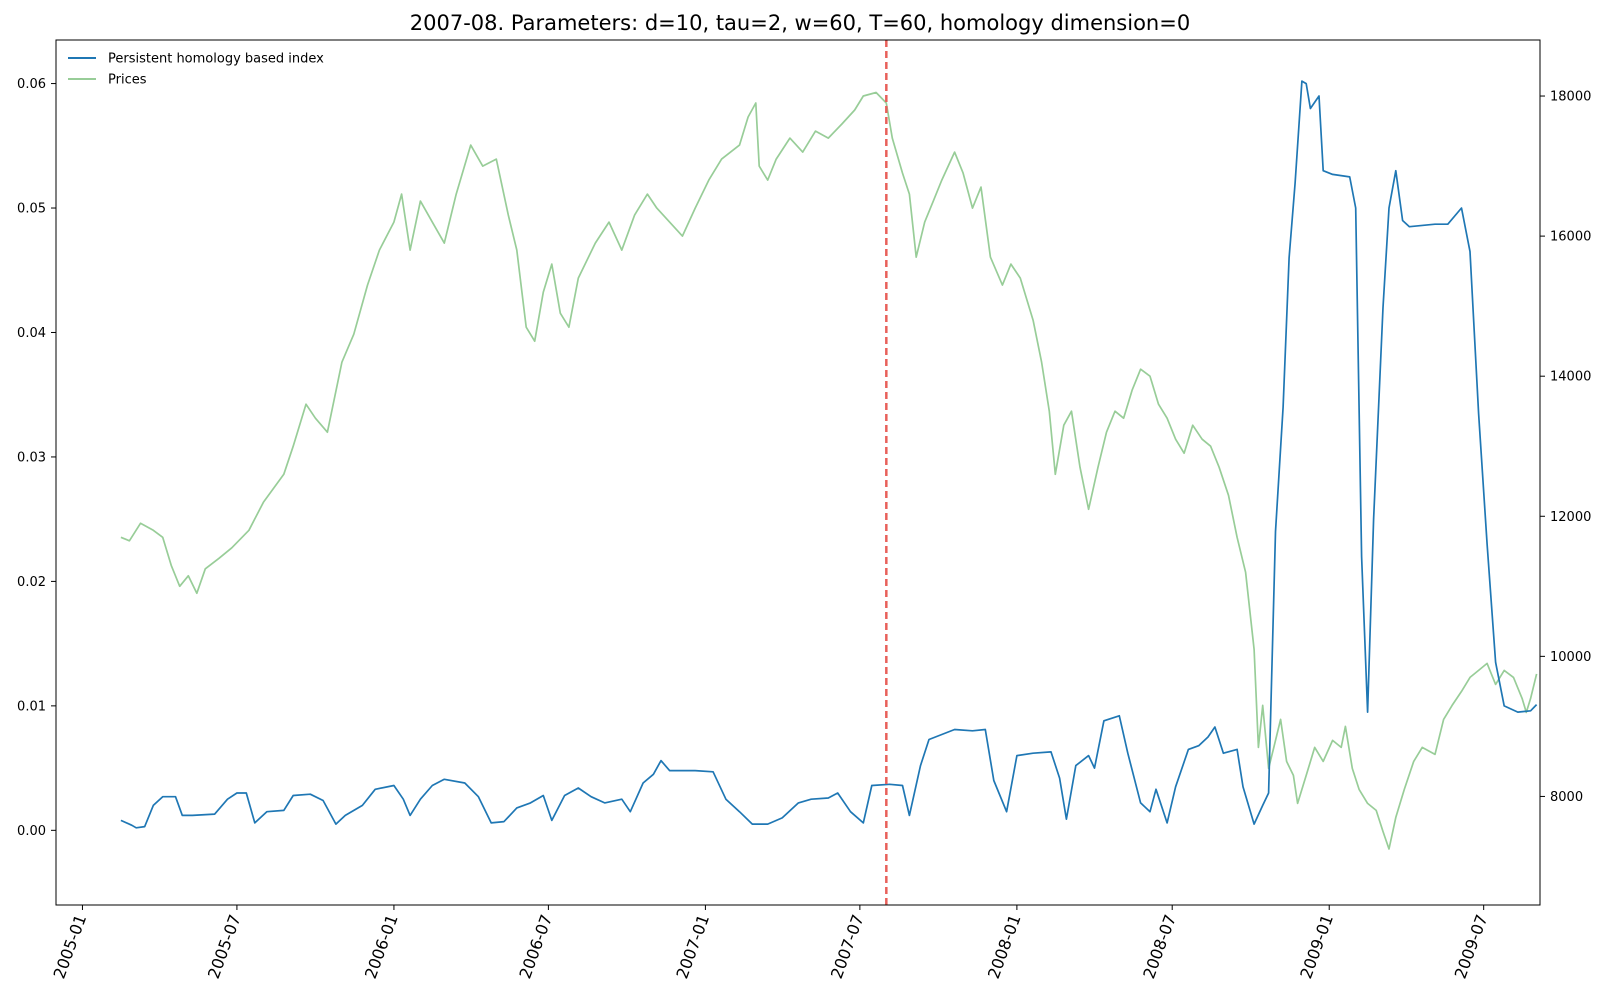  What do you see at coordinates (31, 84) in the screenshot?
I see `y-tick-label: 0.06` at bounding box center [31, 84].